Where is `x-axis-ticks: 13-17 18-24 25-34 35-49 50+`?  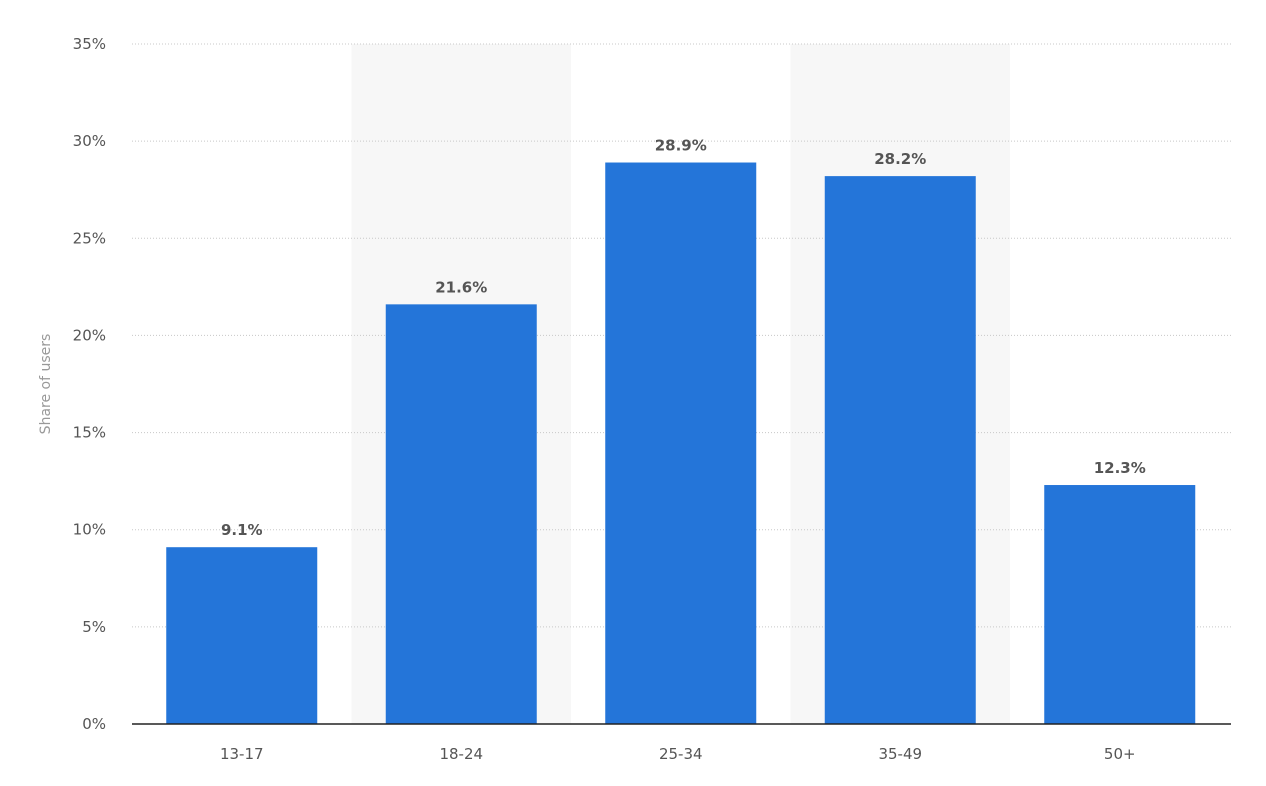 x-axis-ticks: 13-17 18-24 25-34 35-49 50+ is located at coordinates (678, 754).